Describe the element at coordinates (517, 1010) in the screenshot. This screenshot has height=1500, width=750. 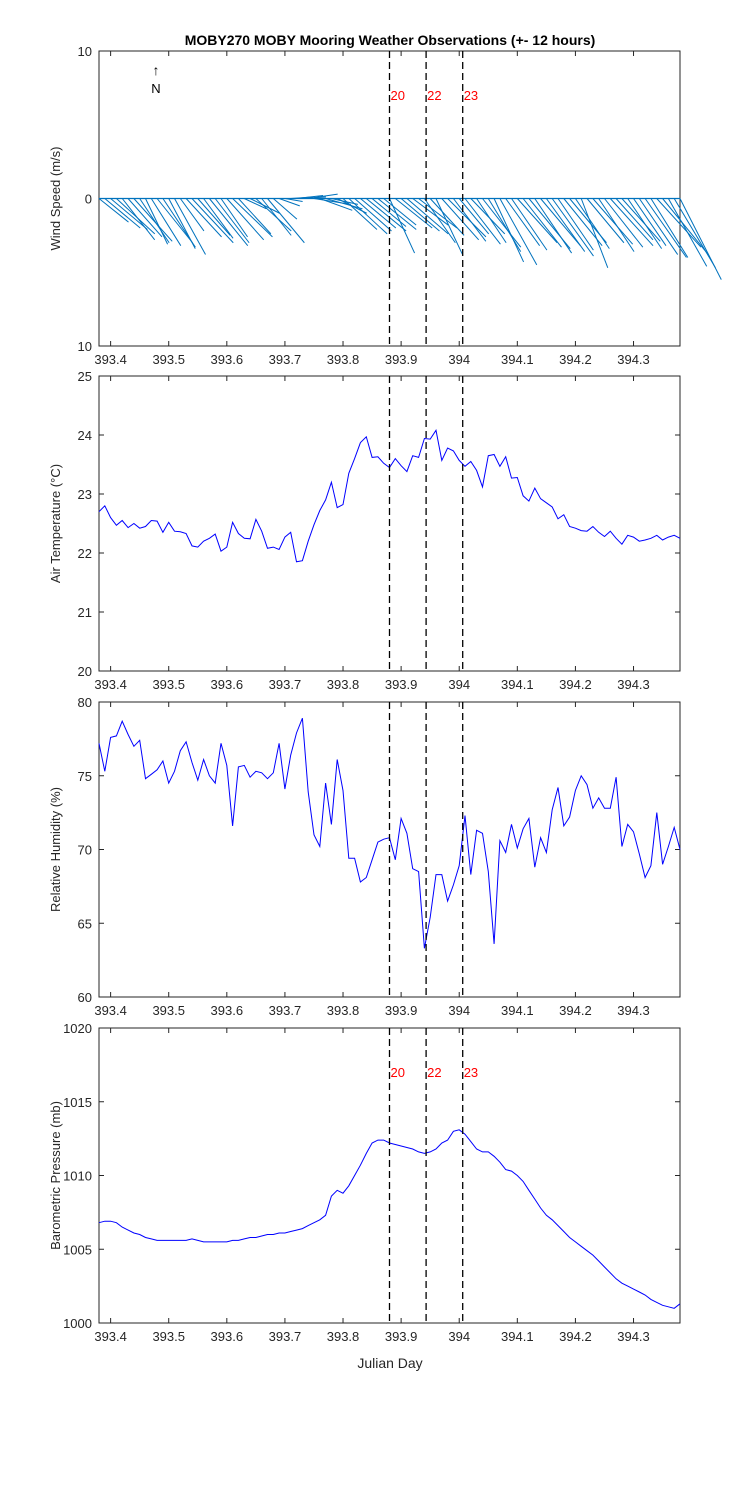
I see `humidity-x-tick-label: 394.1` at that location.